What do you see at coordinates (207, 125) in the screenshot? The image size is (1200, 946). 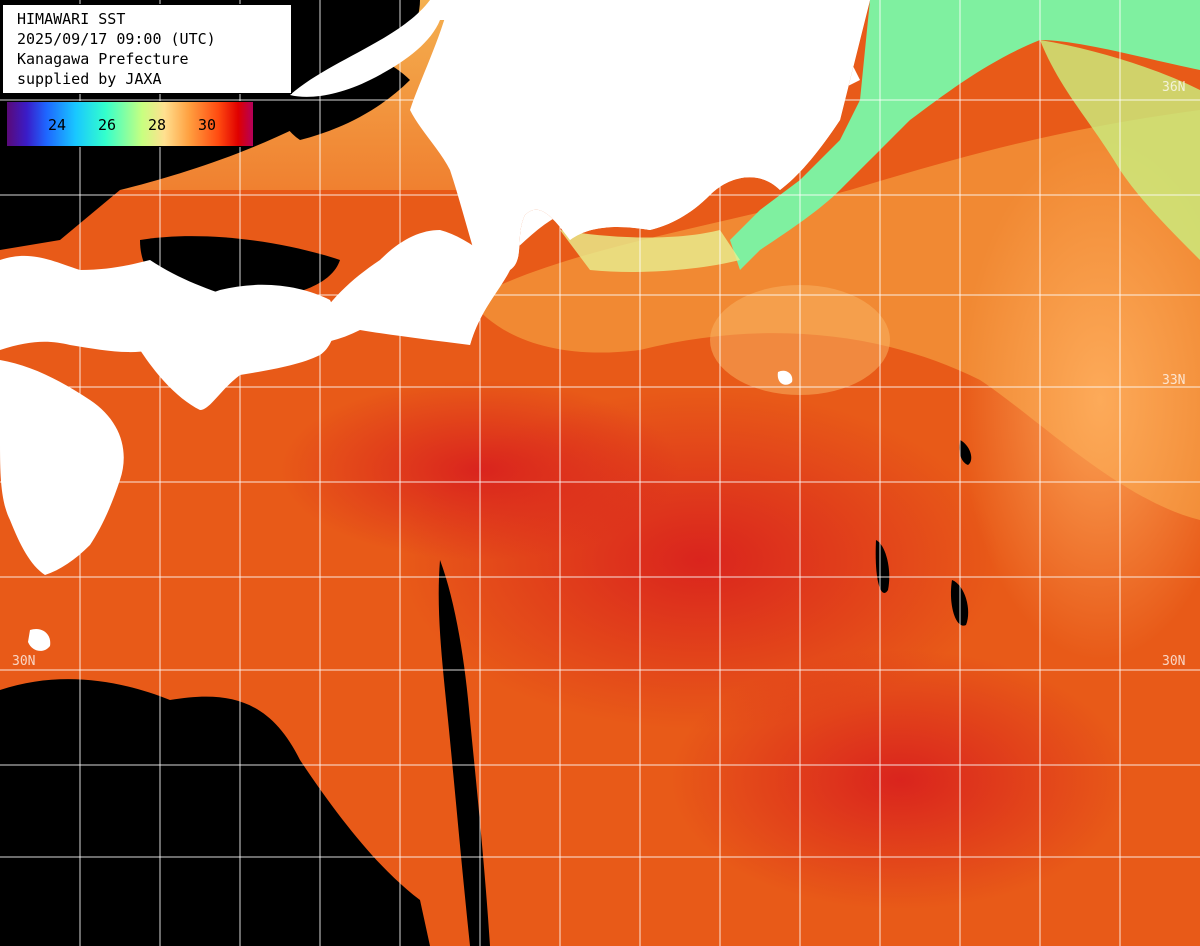 I see `colorbar-tick-30: 30` at bounding box center [207, 125].